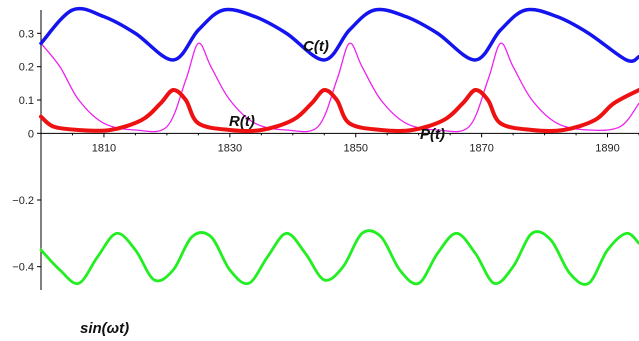  Describe the element at coordinates (26, 34) in the screenshot. I see `y-tick-label: 0.3` at that location.